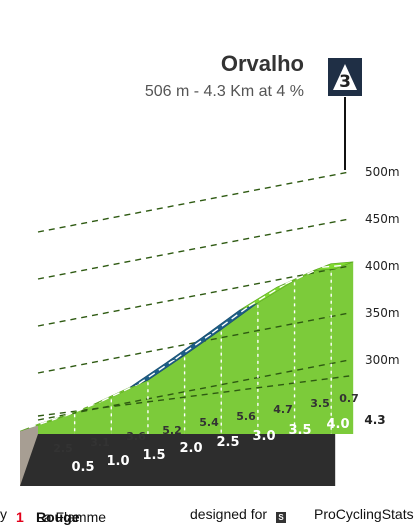 The image size is (420, 531). I want to click on segment-gradient-label: 0.7, so click(349, 398).